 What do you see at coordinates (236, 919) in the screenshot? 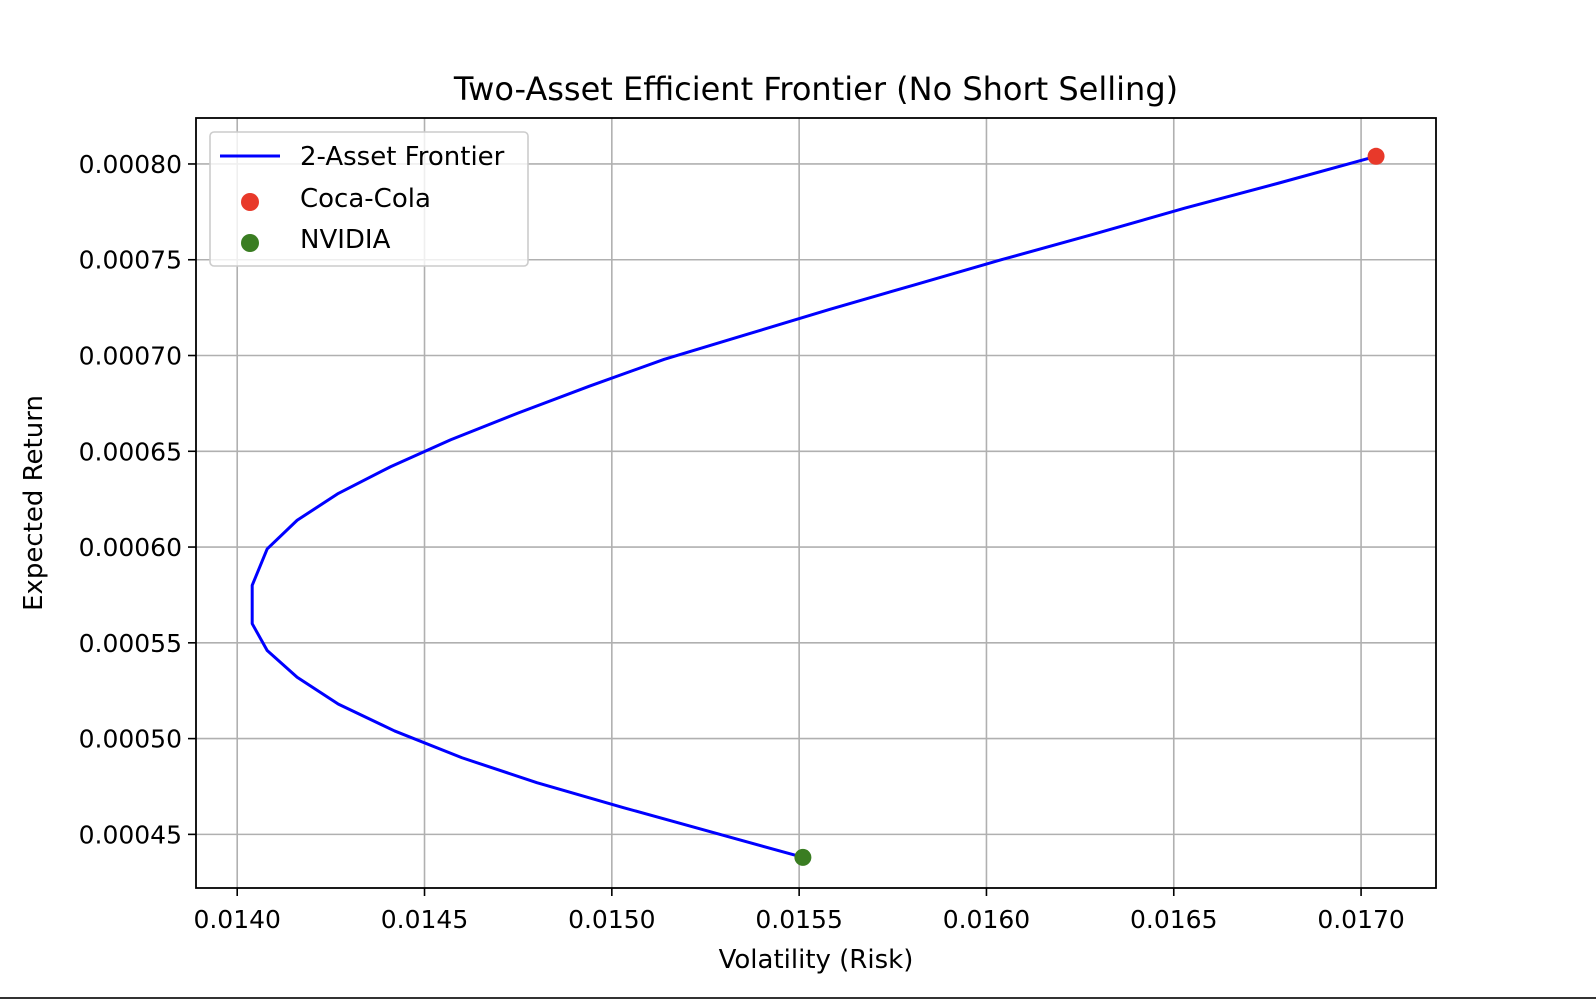
I see `x-tick-label: 0.0140` at bounding box center [236, 919].